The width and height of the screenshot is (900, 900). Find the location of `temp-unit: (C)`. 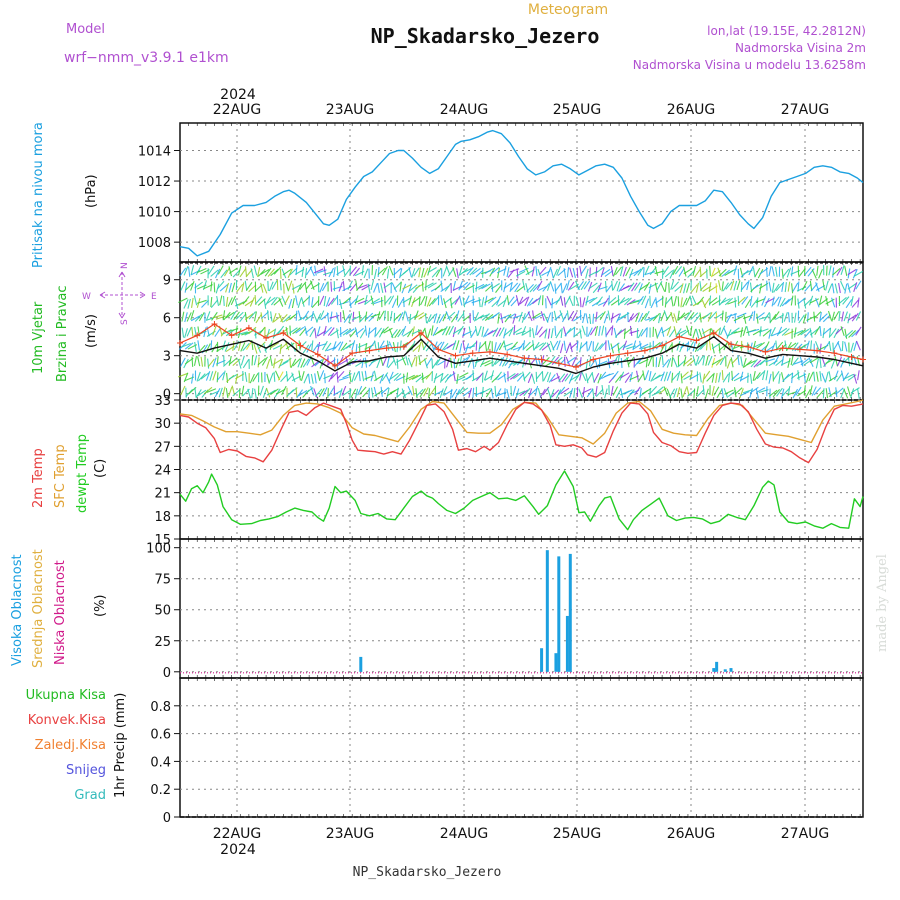

temp-unit: (C) is located at coordinates (100, 468).